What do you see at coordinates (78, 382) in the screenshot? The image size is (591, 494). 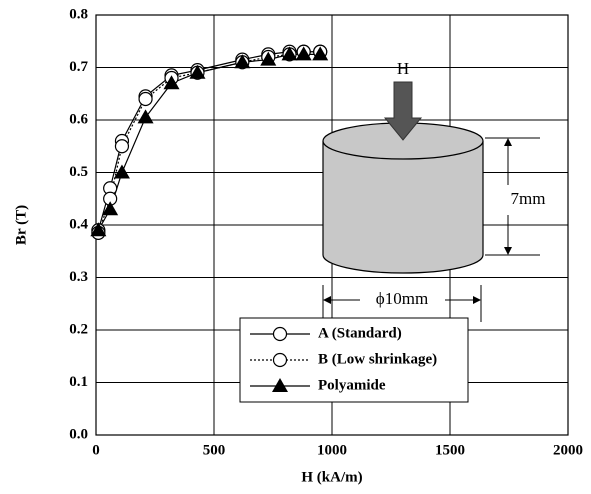 I see `y-tick-label: 0.1` at bounding box center [78, 382].